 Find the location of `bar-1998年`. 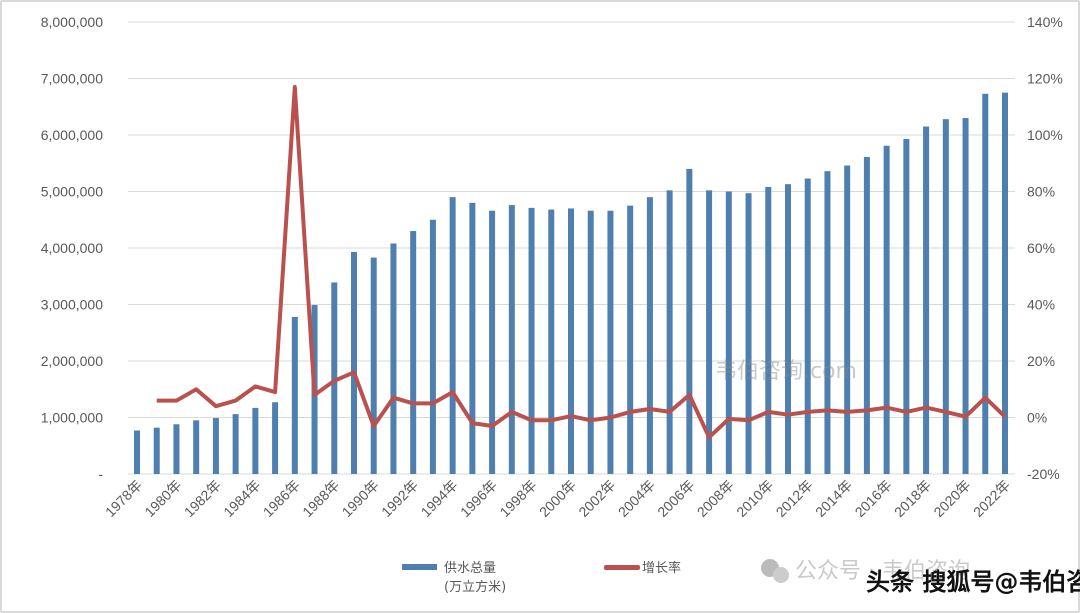

bar-1998年 is located at coordinates (531, 340).